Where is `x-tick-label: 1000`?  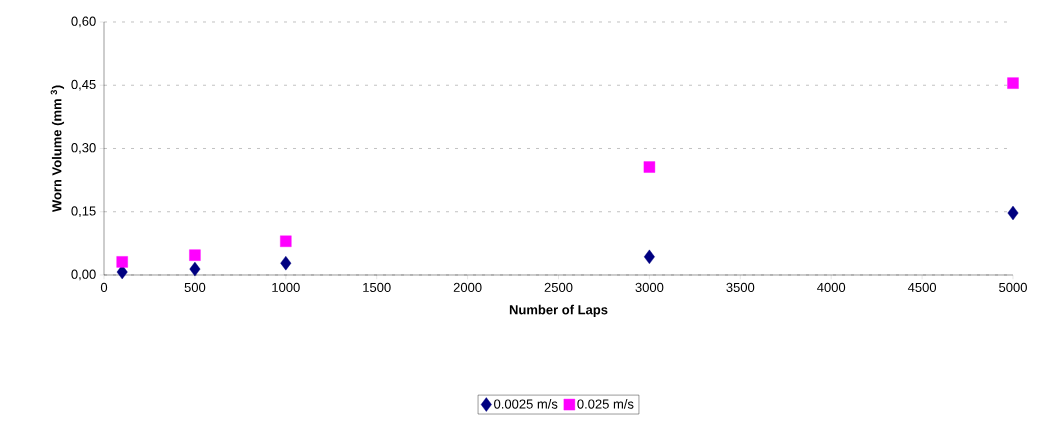 x-tick-label: 1000 is located at coordinates (286, 287).